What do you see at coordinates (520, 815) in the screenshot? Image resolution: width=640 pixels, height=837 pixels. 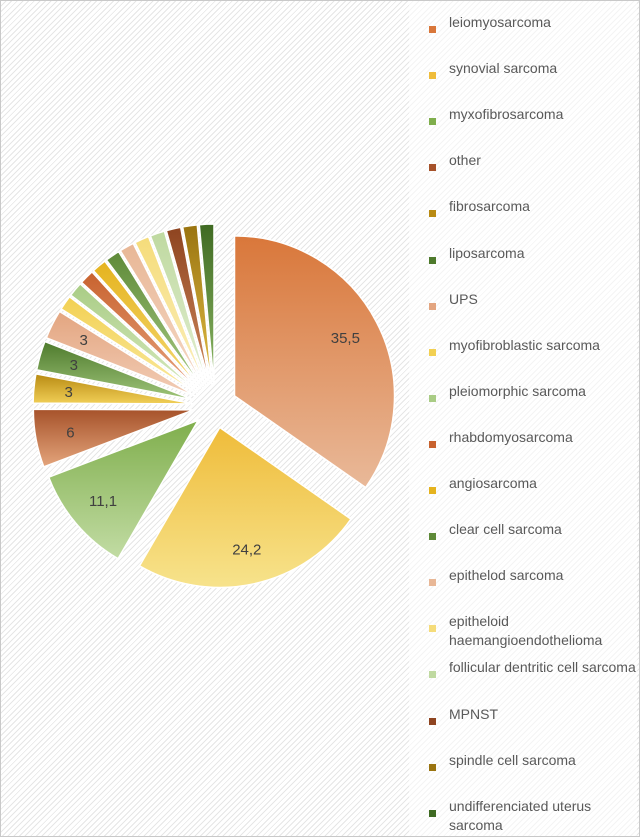 I see `legend-label: undifferenciated uterus sarcoma` at bounding box center [520, 815].